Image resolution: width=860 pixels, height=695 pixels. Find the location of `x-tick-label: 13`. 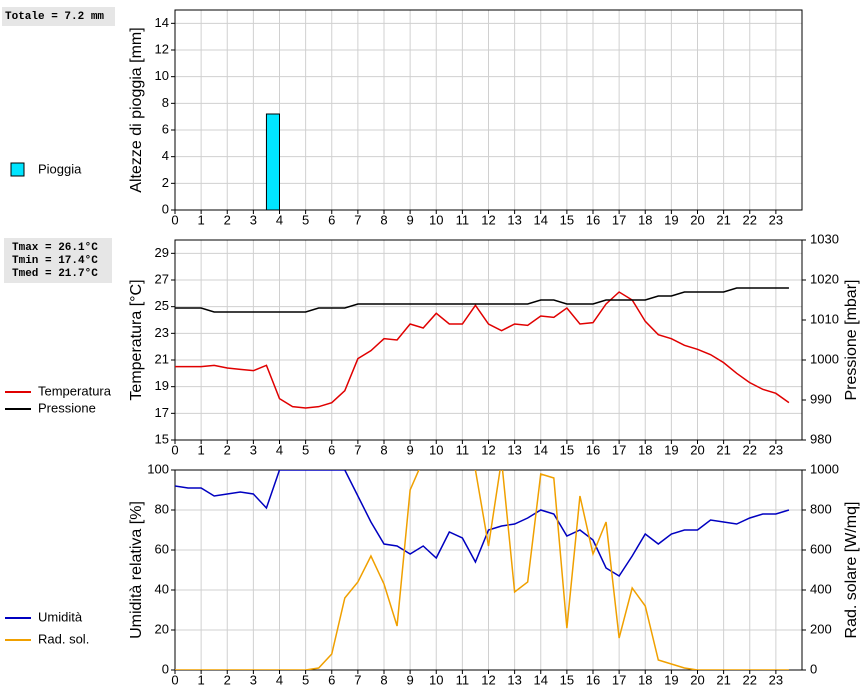

x-tick-label: 13 is located at coordinates (514, 679).